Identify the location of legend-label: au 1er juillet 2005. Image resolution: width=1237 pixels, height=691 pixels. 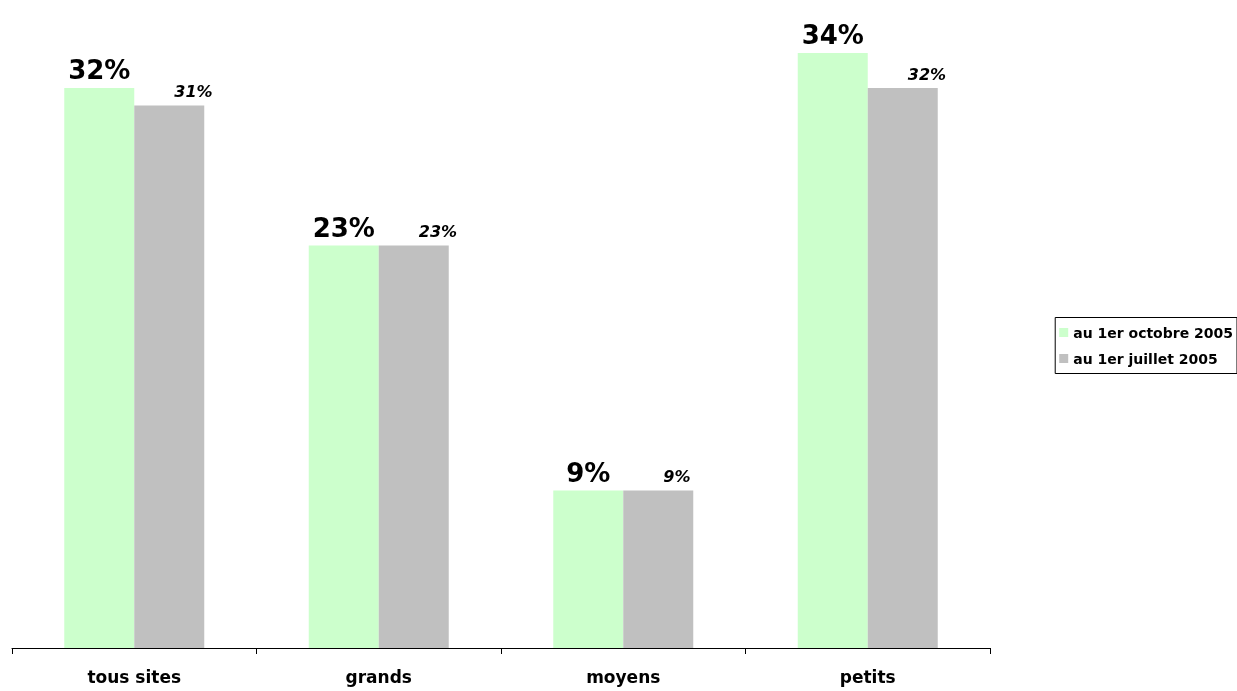
(1145, 358).